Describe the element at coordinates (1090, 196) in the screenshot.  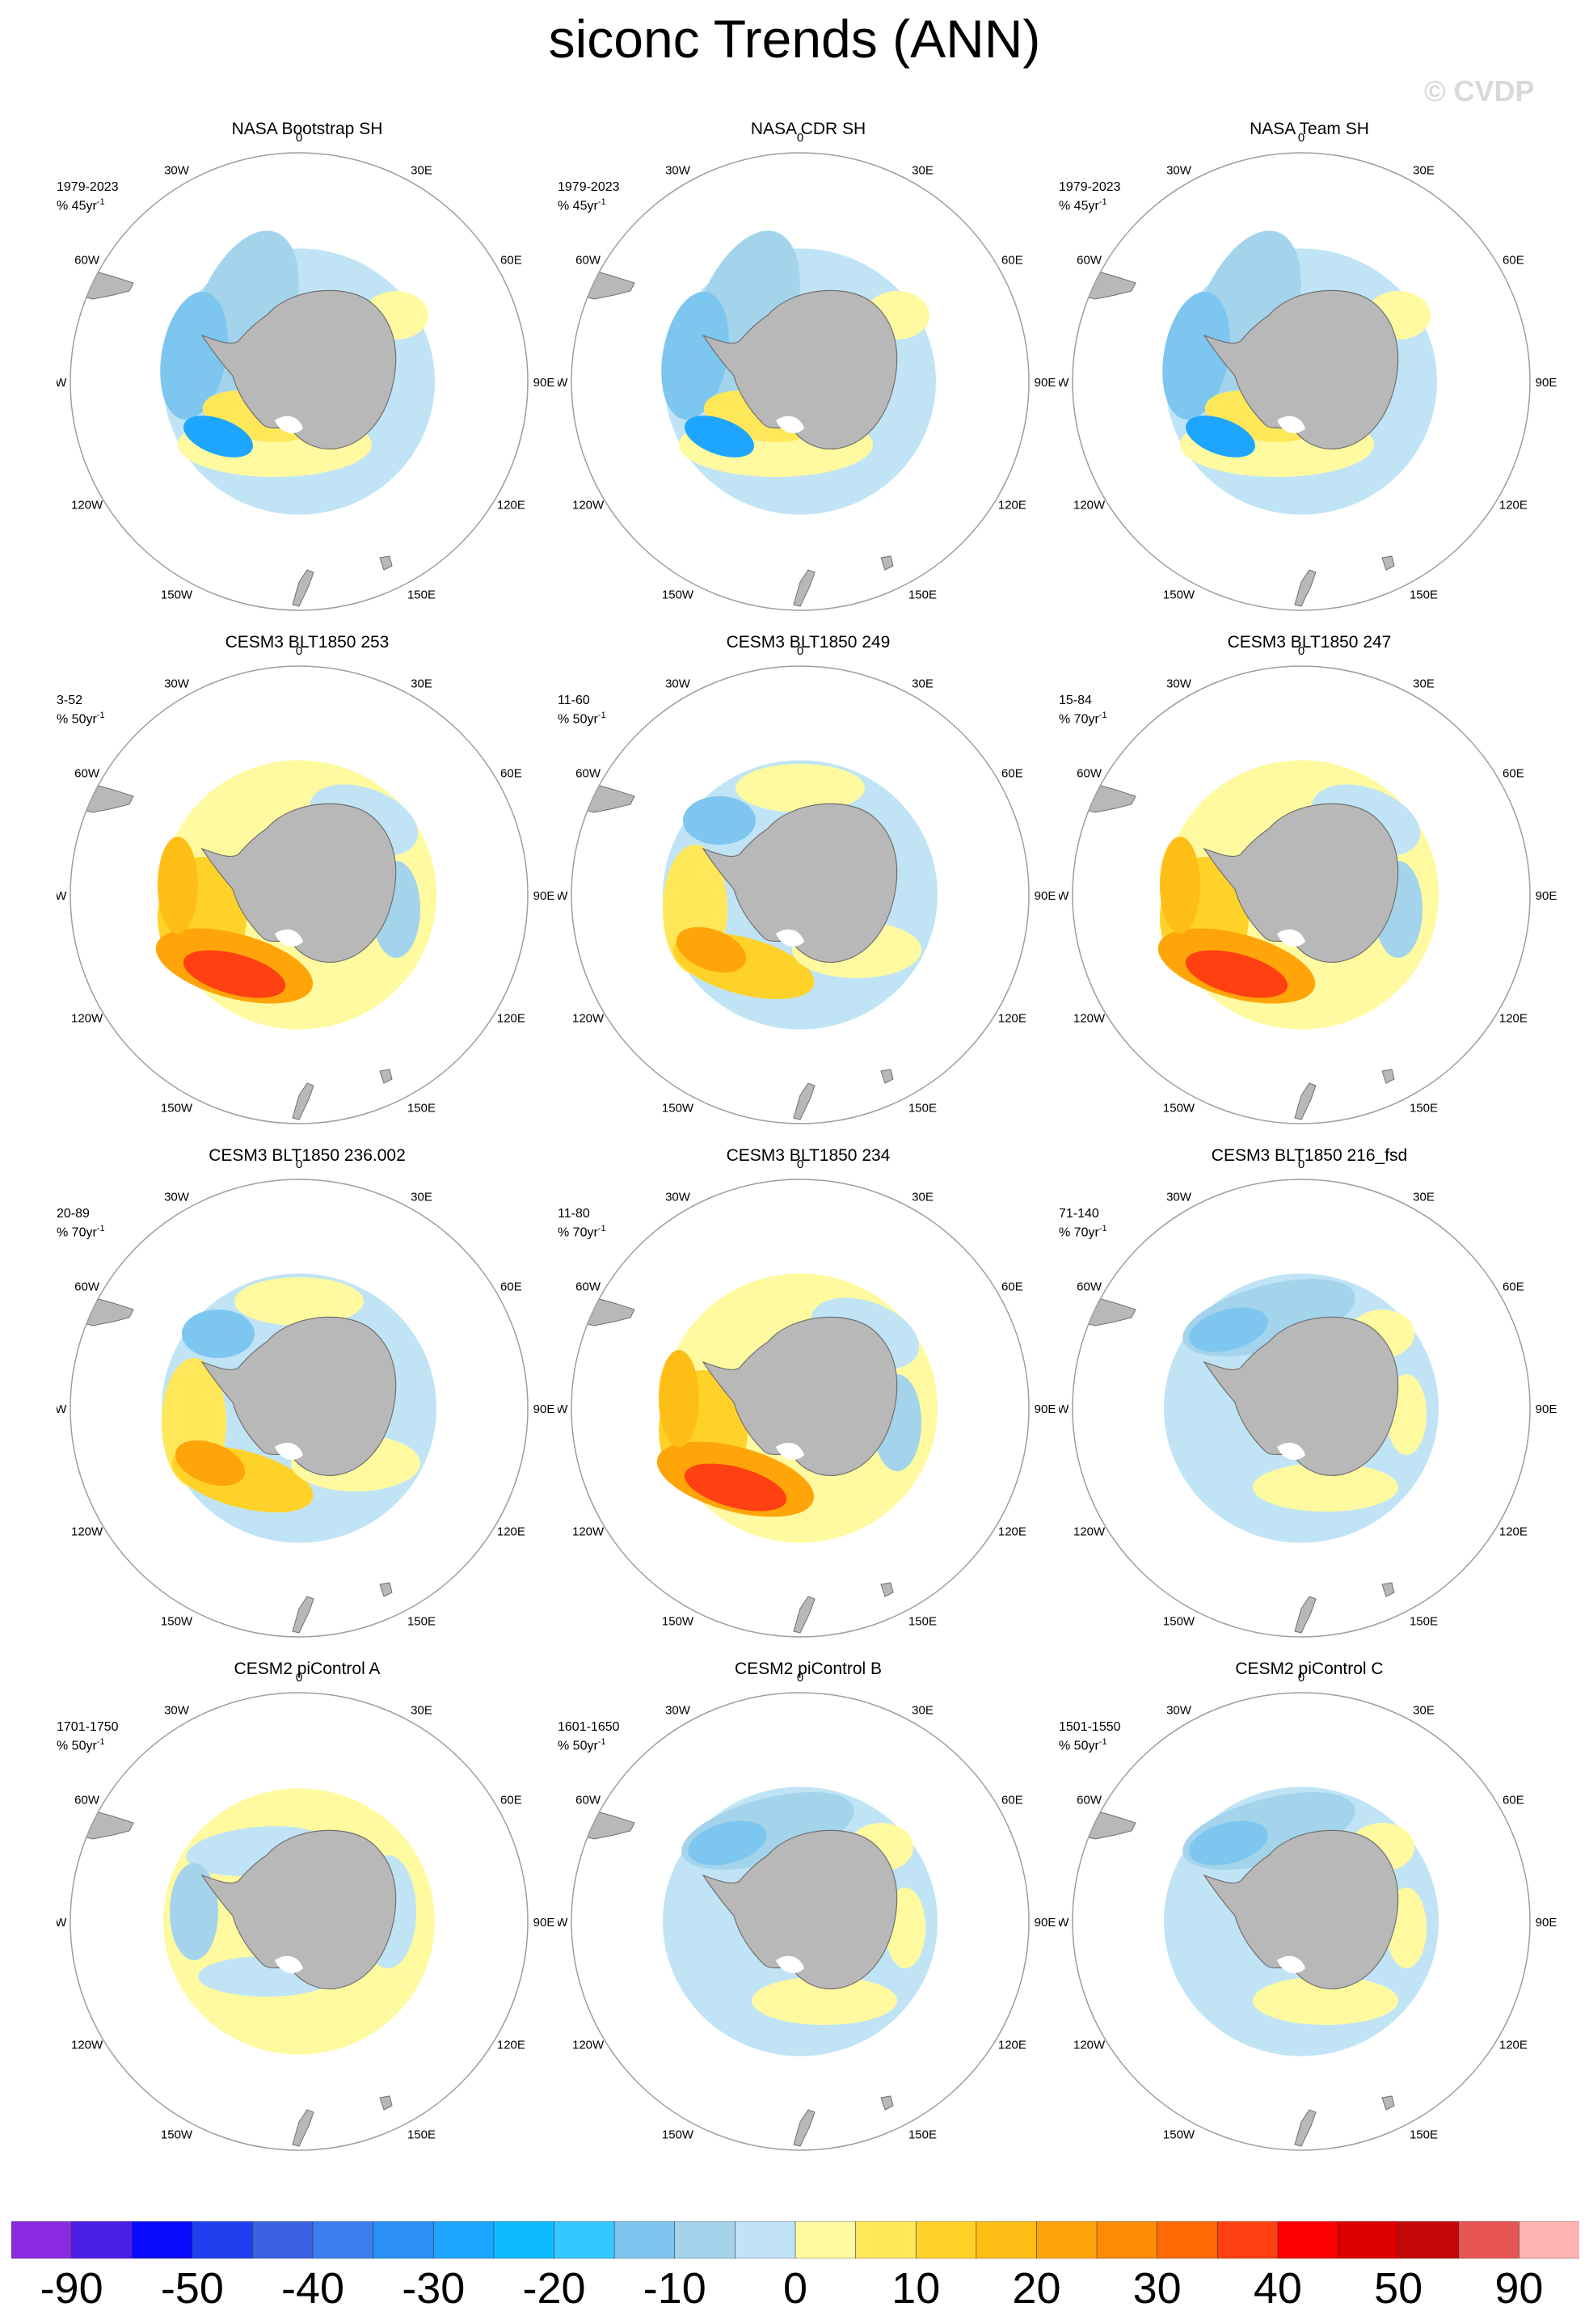
I see `panel-period-label: 1979-2023% 45yr-1` at that location.